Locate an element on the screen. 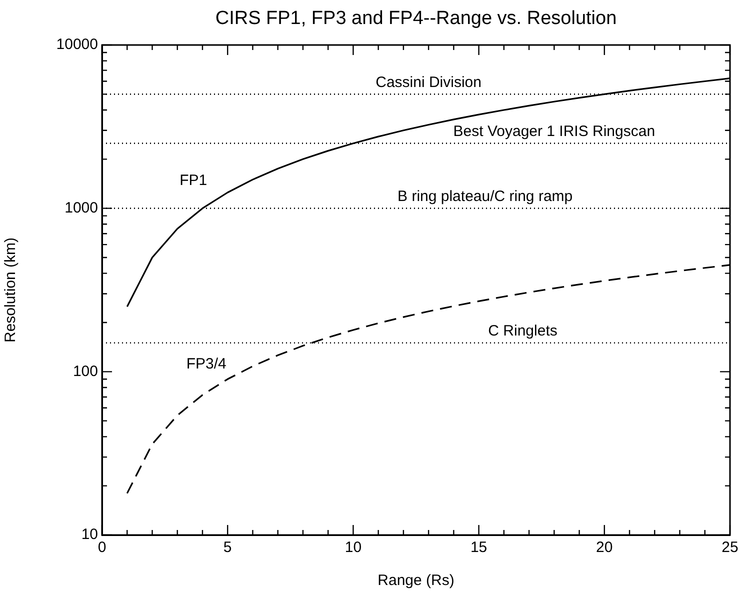 This screenshot has width=746, height=592. ref-line-label: Cassini Division is located at coordinates (429, 82).